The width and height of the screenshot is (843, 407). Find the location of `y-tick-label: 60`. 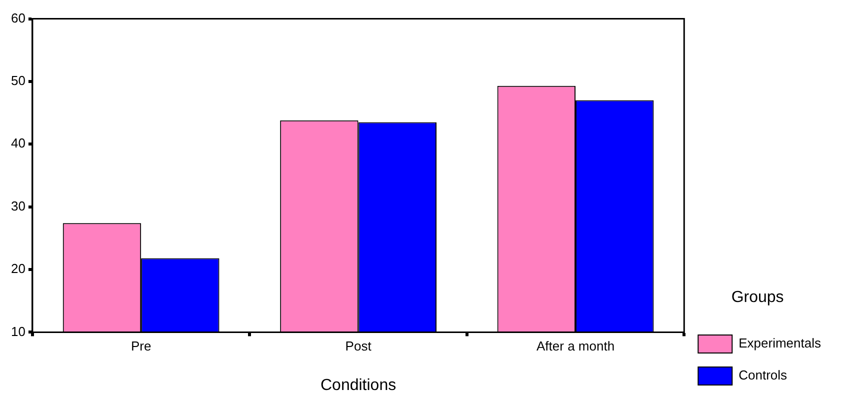

y-tick-label: 60 is located at coordinates (18, 18).